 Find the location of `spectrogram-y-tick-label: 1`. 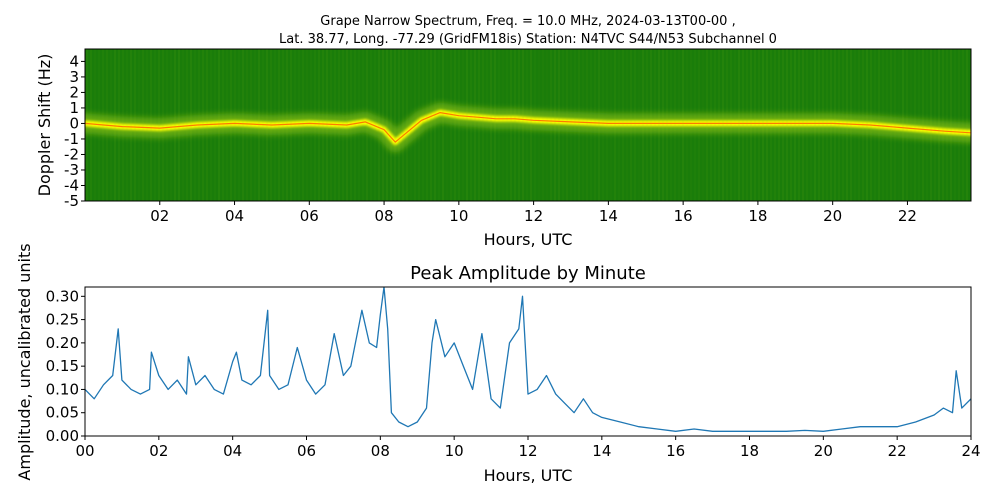

spectrogram-y-tick-label: 1 is located at coordinates (74, 108).